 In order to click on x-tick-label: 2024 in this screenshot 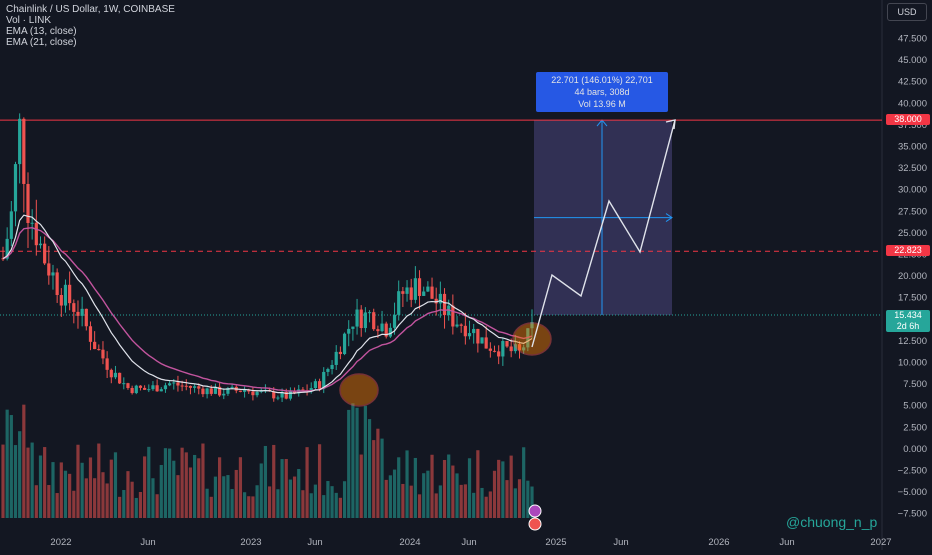, I will do `click(409, 542)`.